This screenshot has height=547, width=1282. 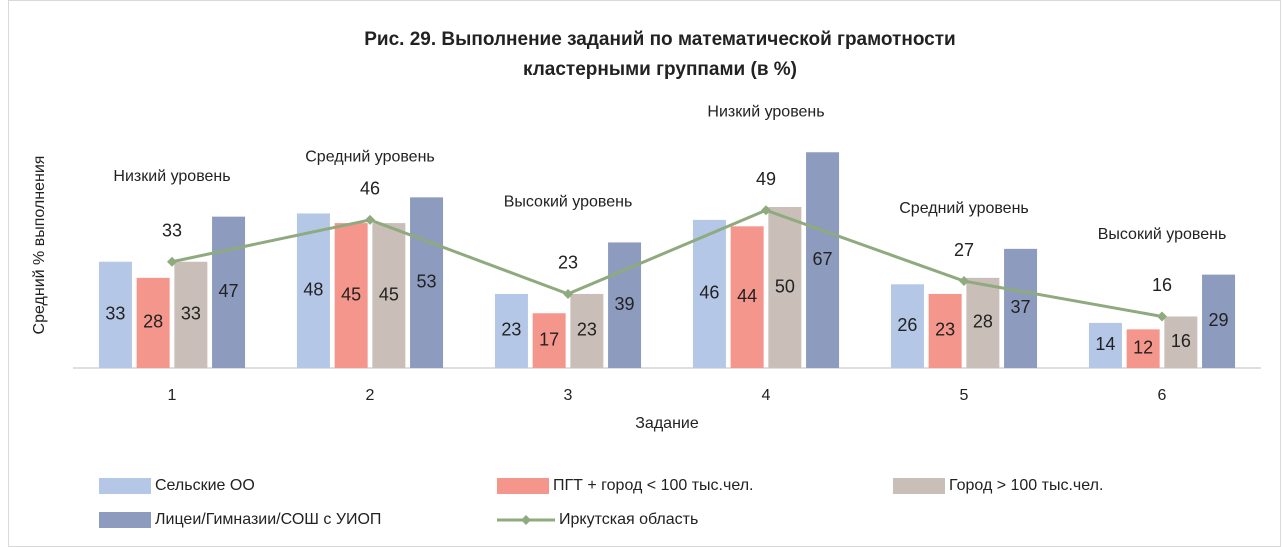 I want to click on line-value-label: 46, so click(x=370, y=189).